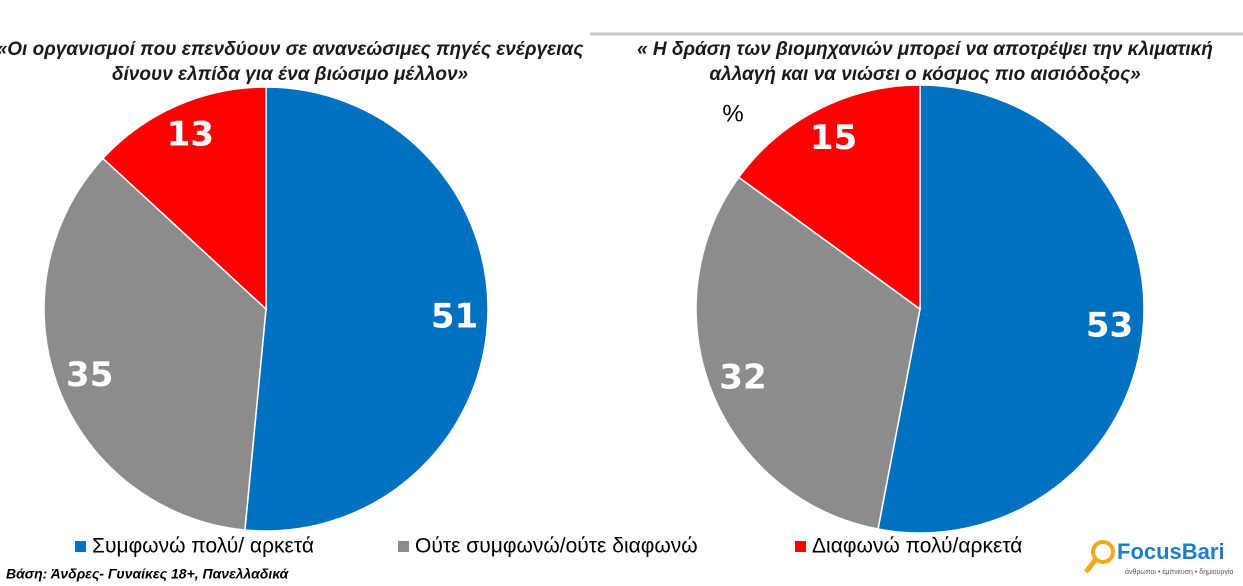 The height and width of the screenshot is (586, 1243). What do you see at coordinates (556, 546) in the screenshot?
I see `legend-label: Ούτε συμφωνώ/ούτε διαφωνώ` at bounding box center [556, 546].